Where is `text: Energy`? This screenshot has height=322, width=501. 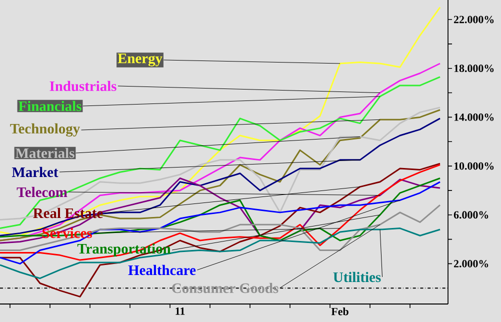
text: Energy is located at coordinates (140, 60).